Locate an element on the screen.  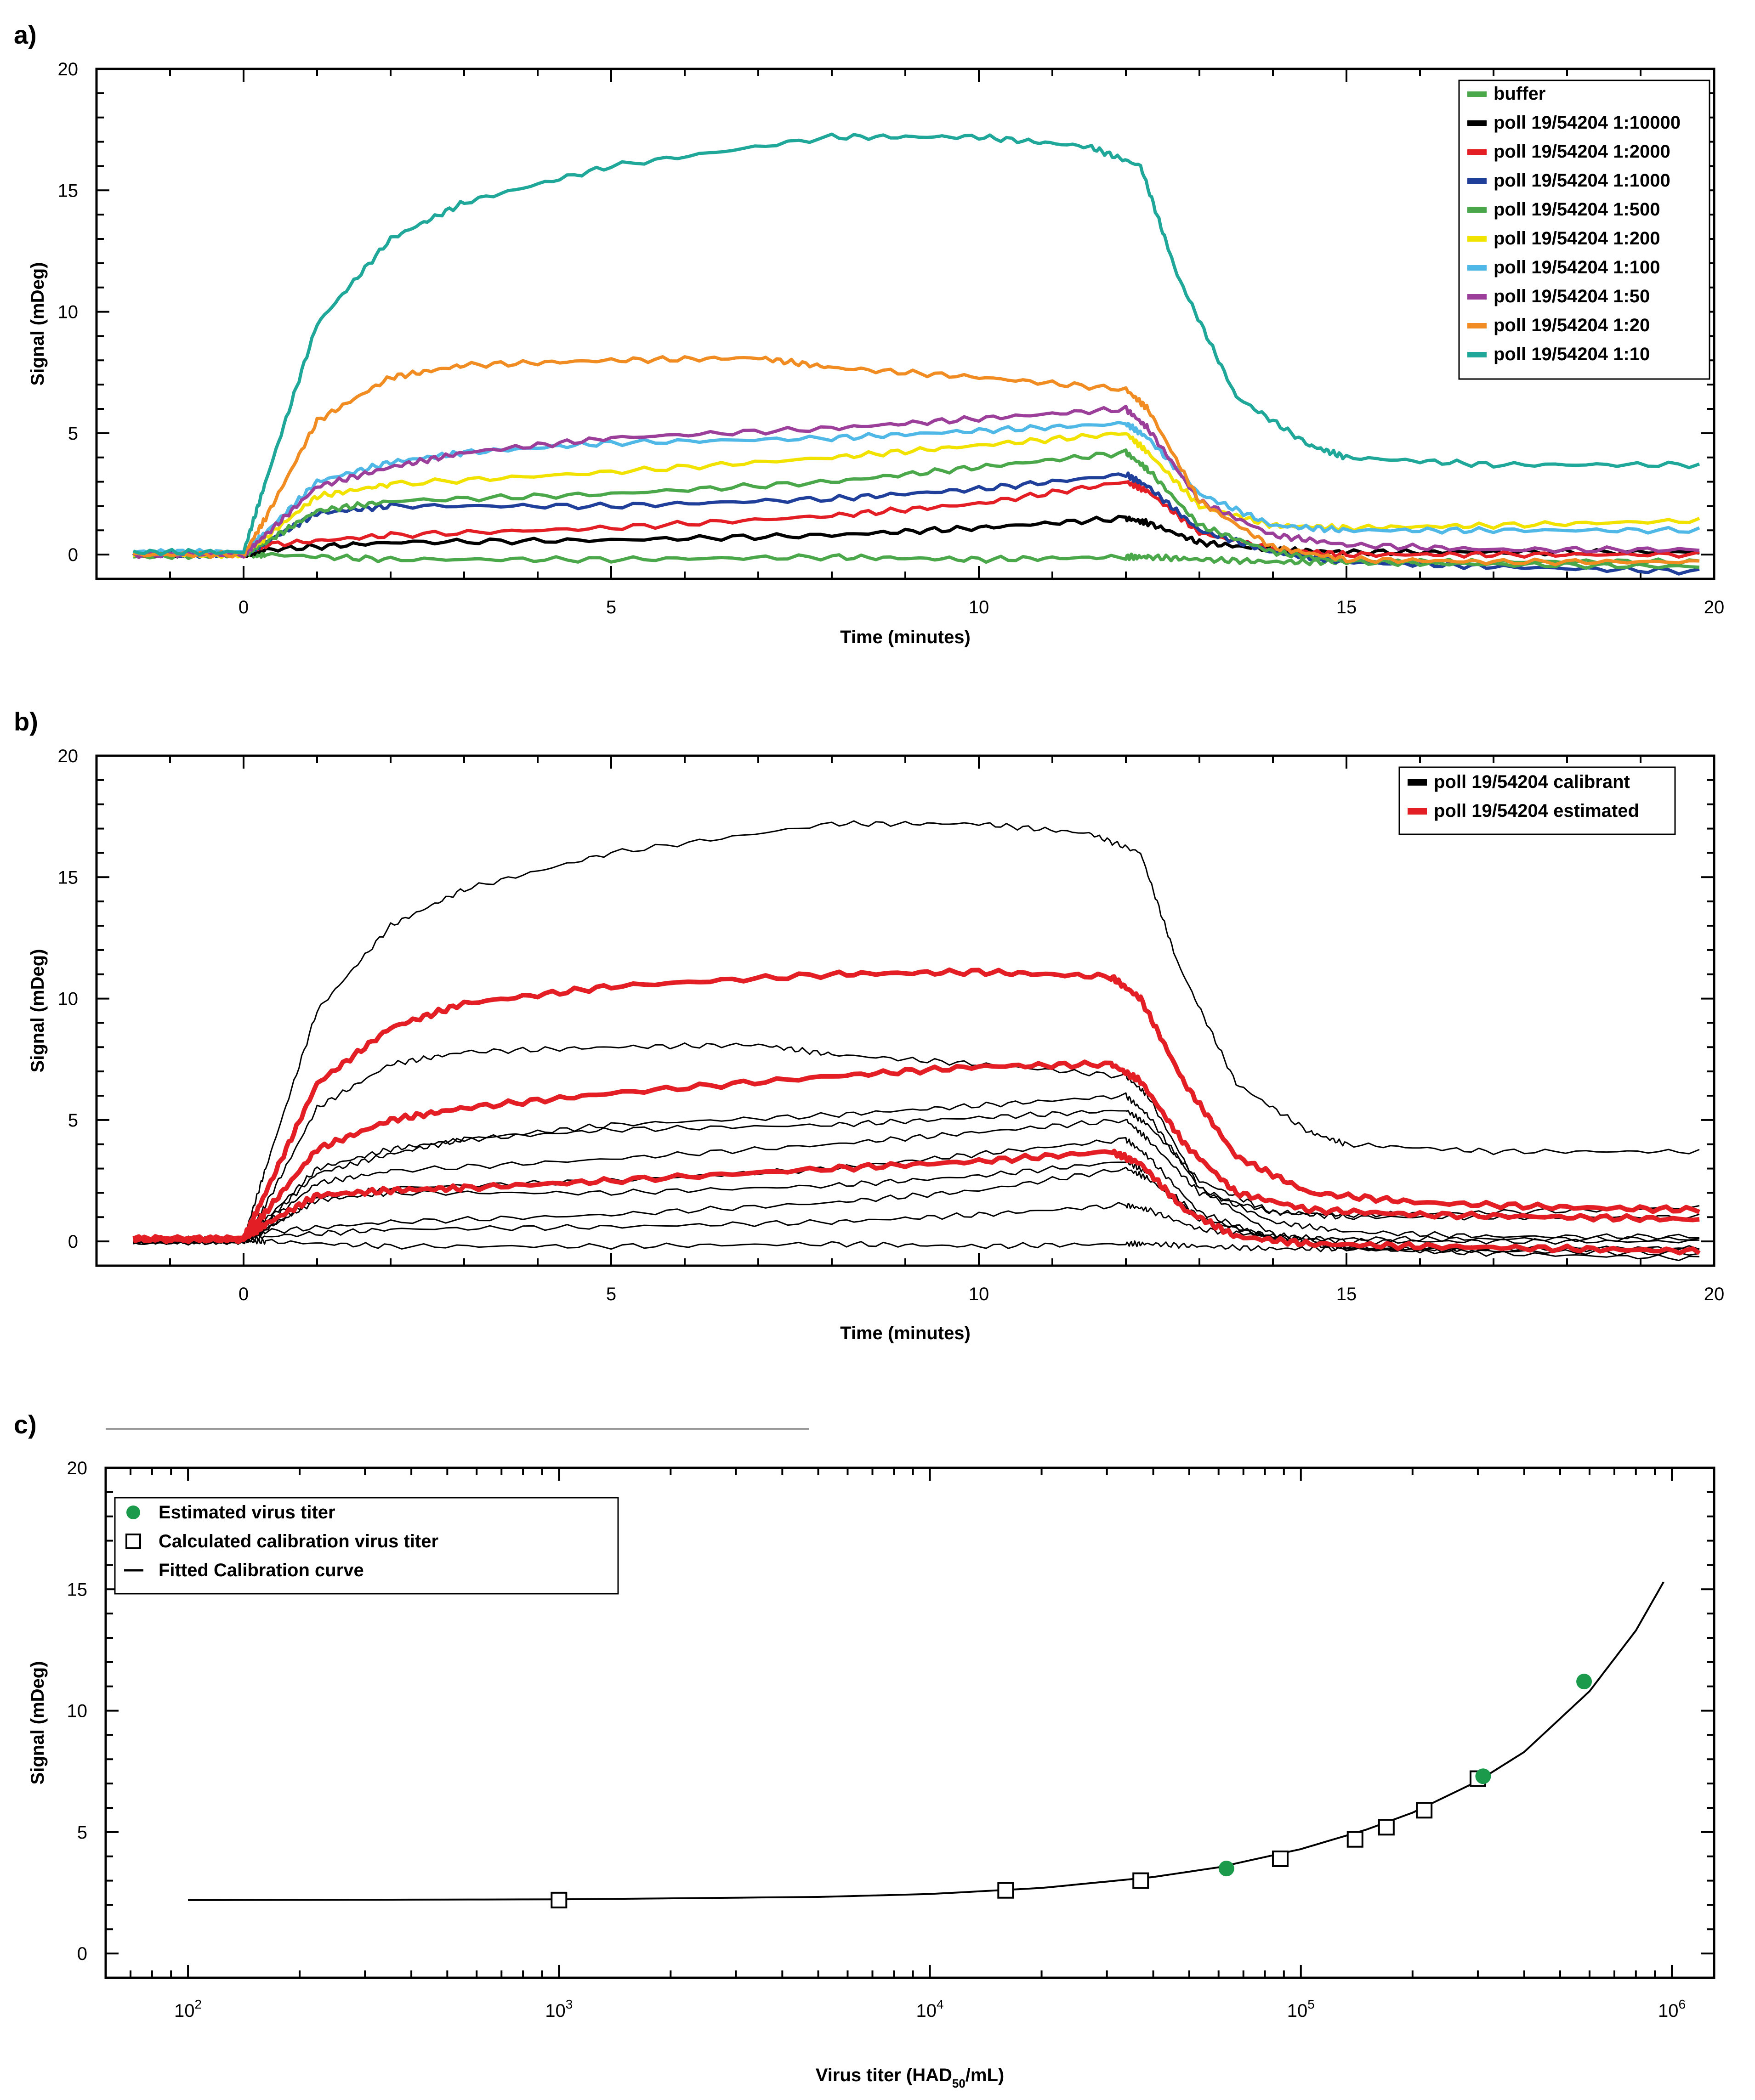
x-axis-title-part: 50 is located at coordinates (959, 2083).